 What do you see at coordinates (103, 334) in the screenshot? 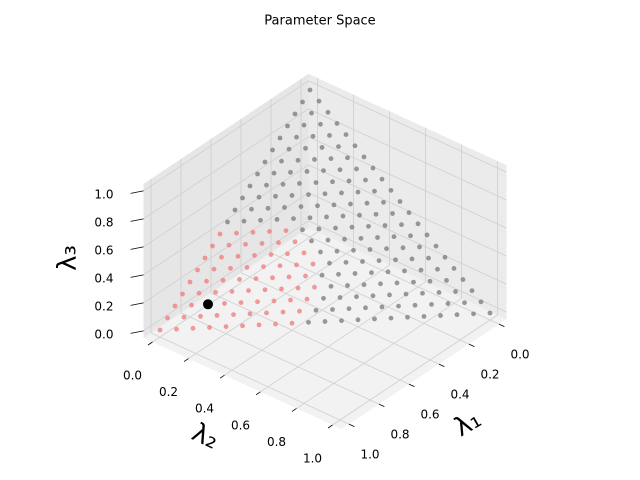
I see `z-tick-label: 0.0` at bounding box center [103, 334].